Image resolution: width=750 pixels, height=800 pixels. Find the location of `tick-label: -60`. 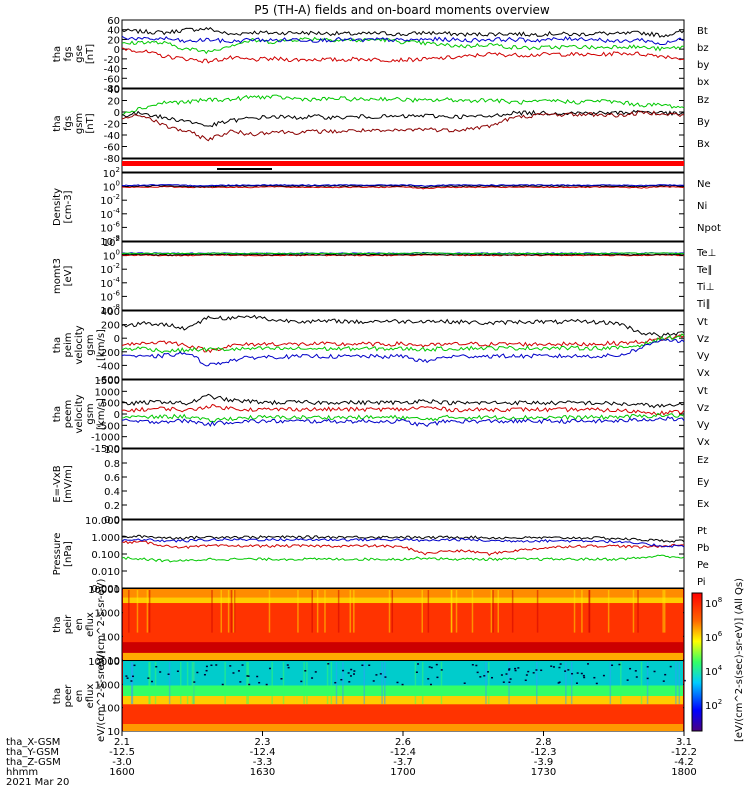

tick-label: -60 is located at coordinates (112, 148).